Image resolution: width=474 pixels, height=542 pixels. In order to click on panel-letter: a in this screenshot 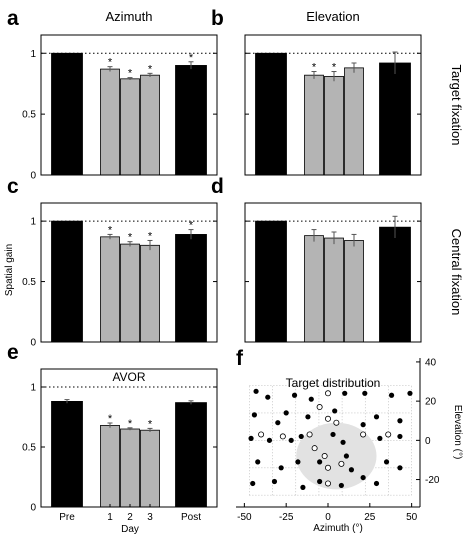, I will do `click(13, 18)`.